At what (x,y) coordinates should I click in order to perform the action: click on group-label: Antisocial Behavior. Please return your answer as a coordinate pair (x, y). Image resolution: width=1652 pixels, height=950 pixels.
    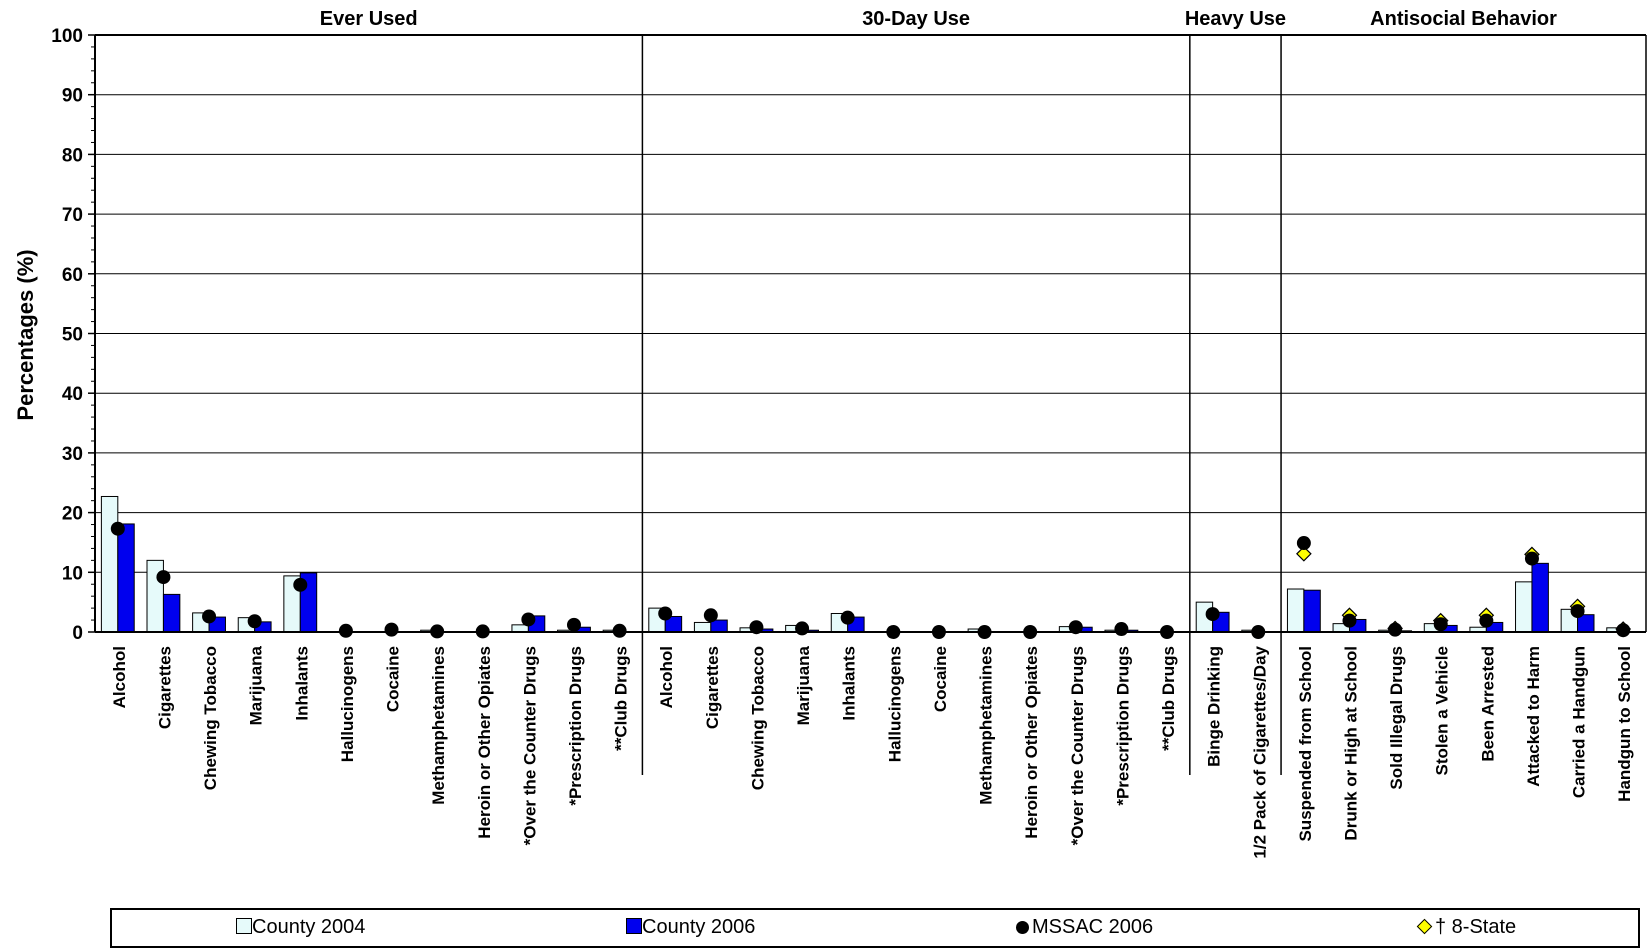
    Looking at the image, I should click on (1463, 19).